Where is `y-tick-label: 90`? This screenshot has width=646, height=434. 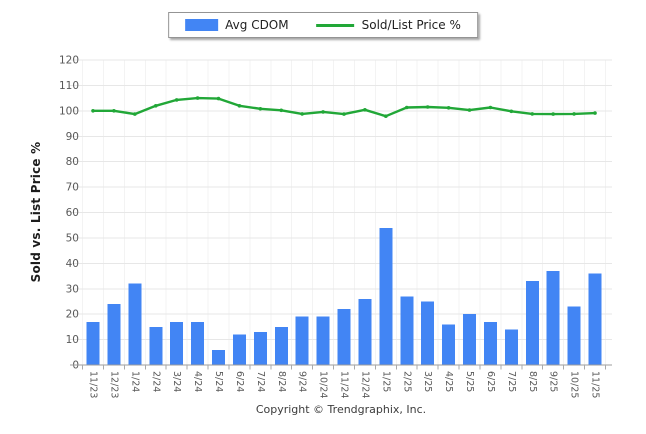
y-tick-label: 90 is located at coordinates (72, 137).